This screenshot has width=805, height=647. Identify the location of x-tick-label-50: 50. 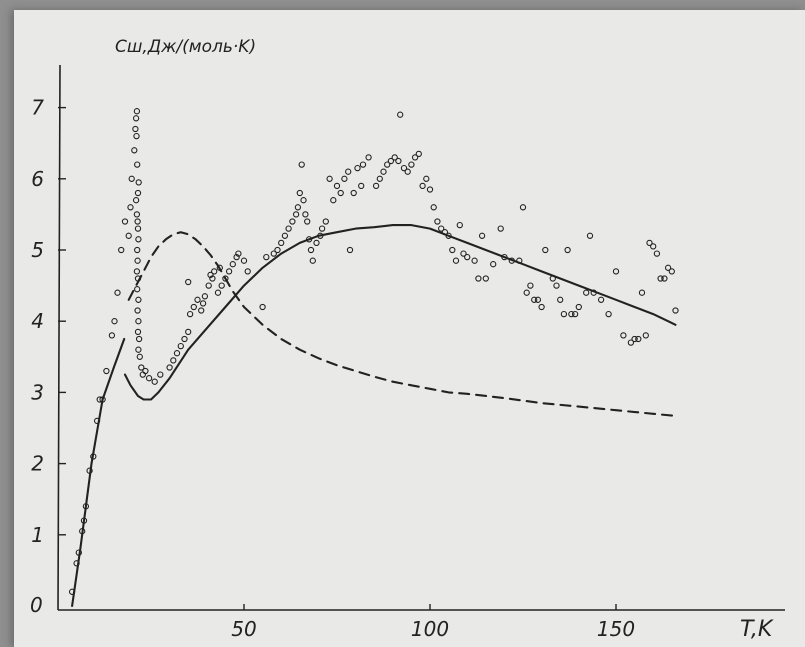
(243, 629).